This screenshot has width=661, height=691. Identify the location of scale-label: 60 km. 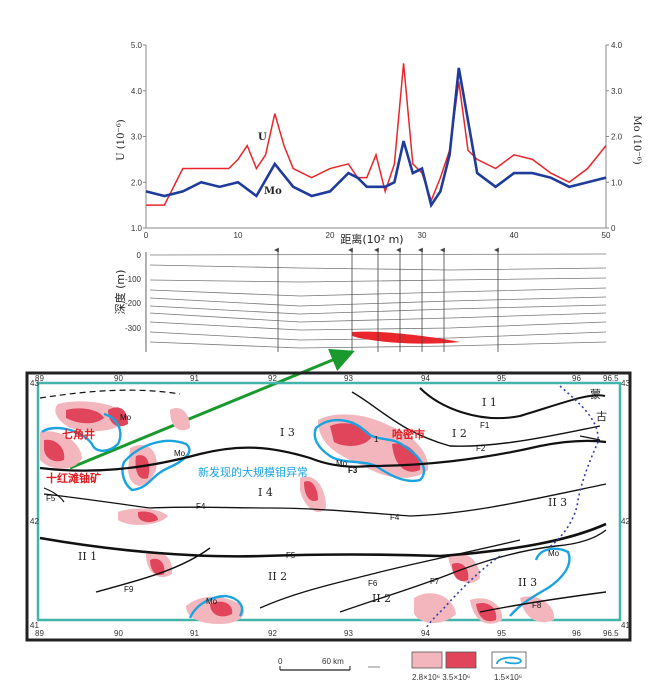
(333, 661).